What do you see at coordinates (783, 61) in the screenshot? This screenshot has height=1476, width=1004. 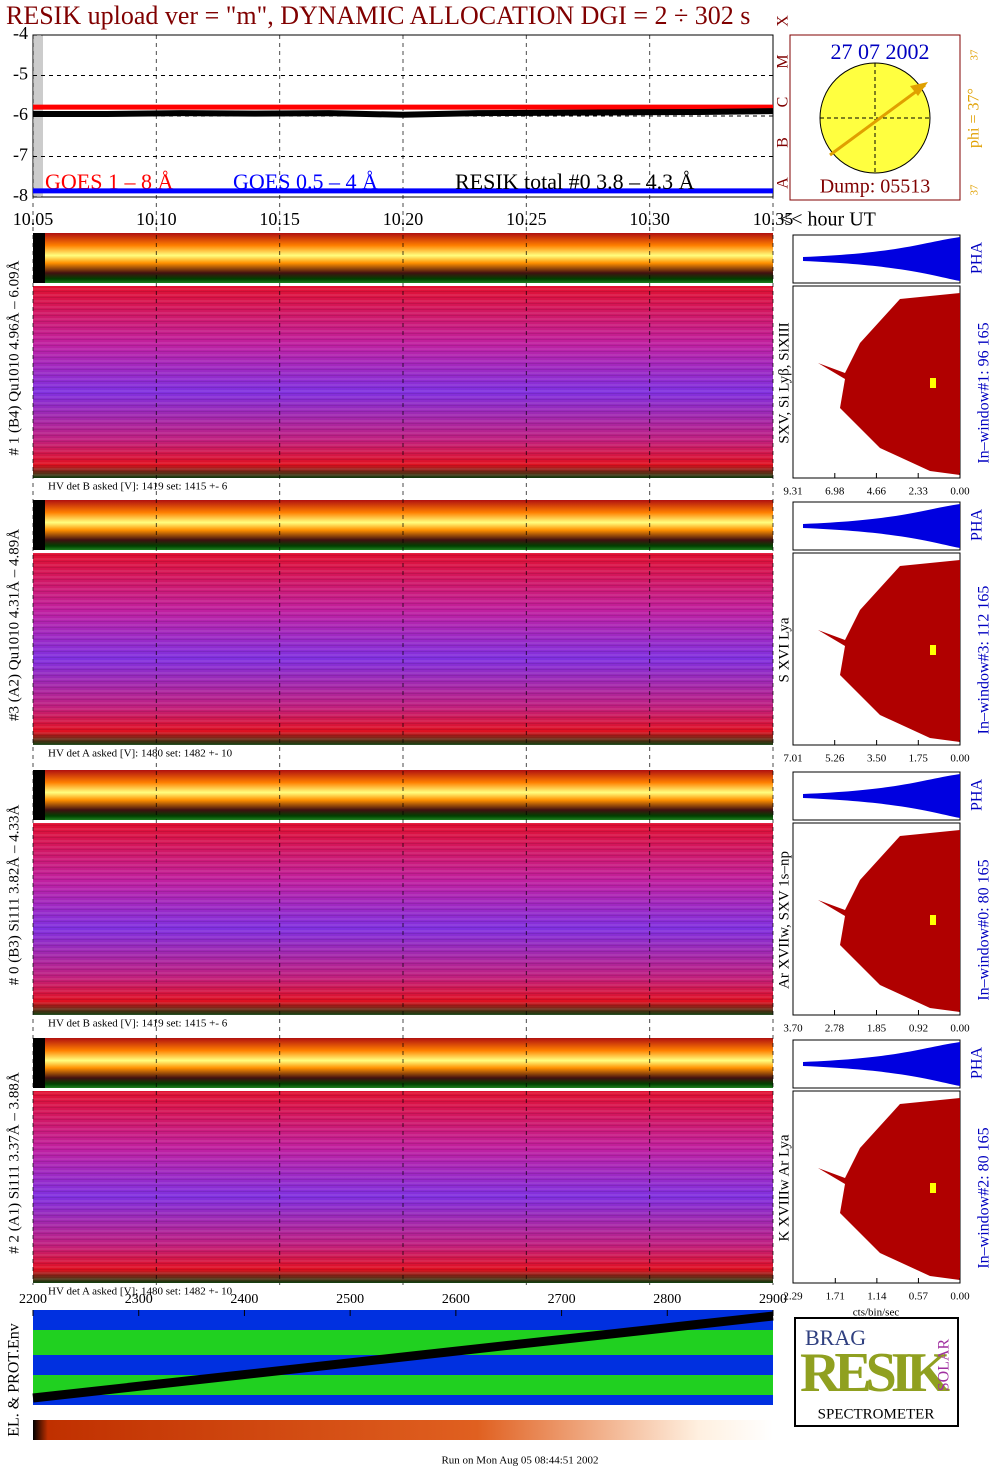 I see `class-letter: M` at bounding box center [783, 61].